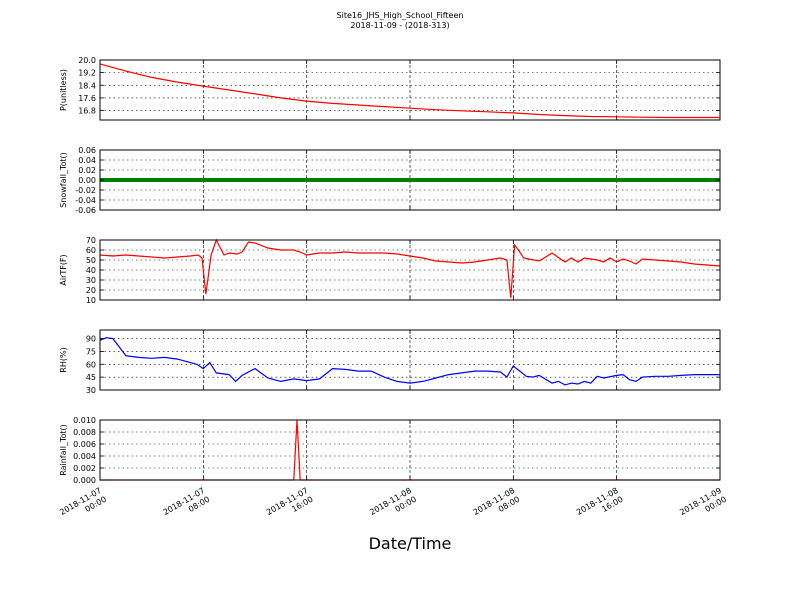  What do you see at coordinates (84, 480) in the screenshot?
I see `y-tick-label: 0.000` at bounding box center [84, 480].